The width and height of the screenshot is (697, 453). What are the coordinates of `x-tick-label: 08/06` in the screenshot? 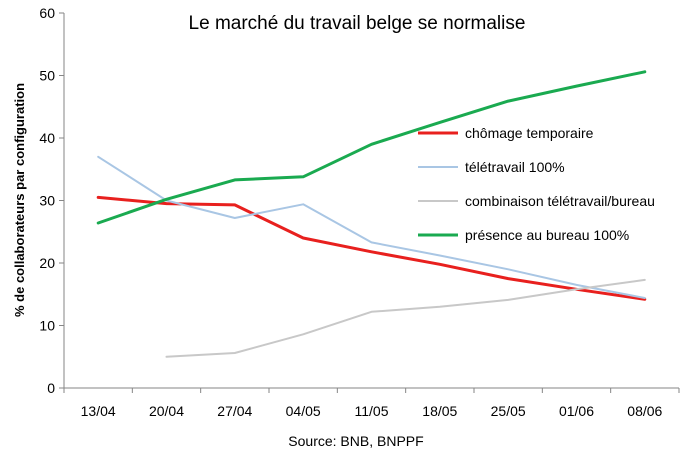 It's located at (644, 411).